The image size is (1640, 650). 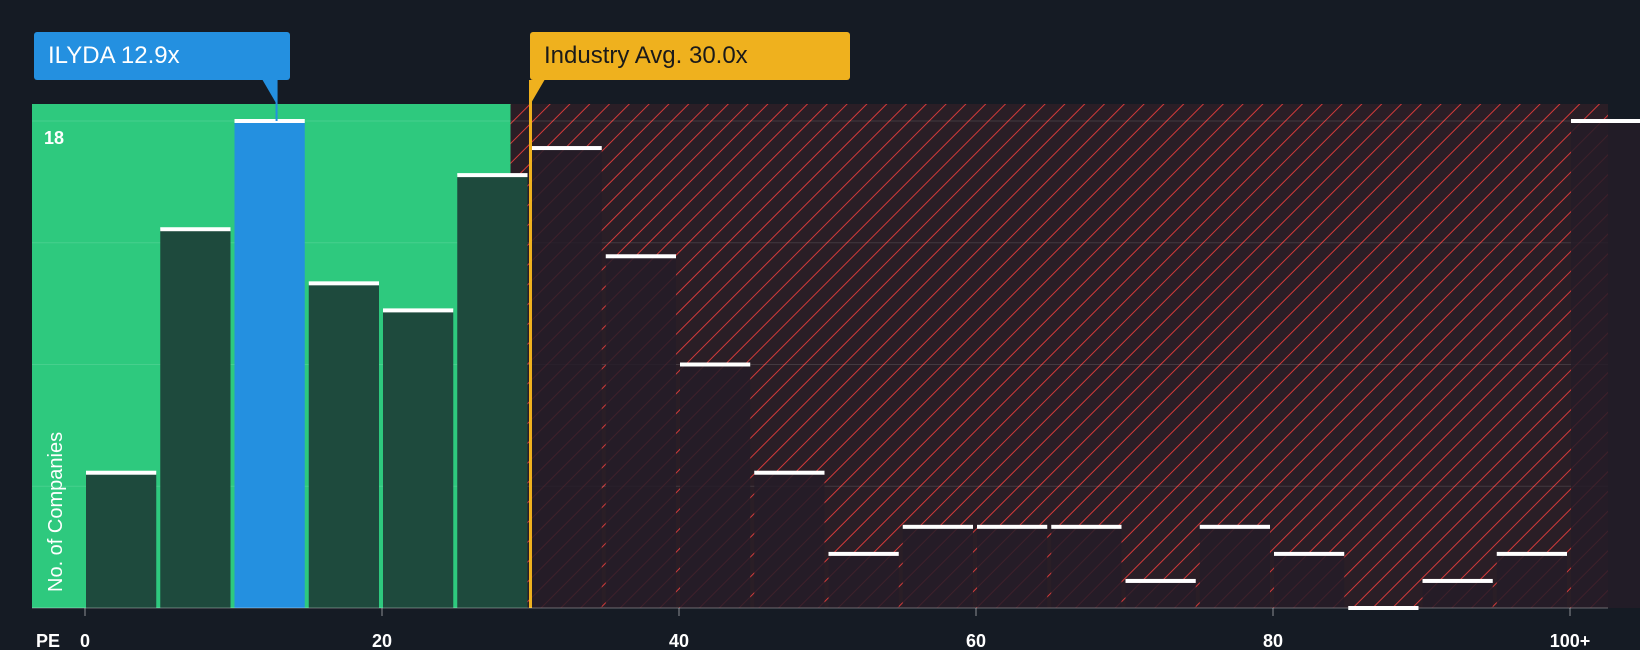 I want to click on company-pe-label: ILYDA 12.9x, so click(x=114, y=55).